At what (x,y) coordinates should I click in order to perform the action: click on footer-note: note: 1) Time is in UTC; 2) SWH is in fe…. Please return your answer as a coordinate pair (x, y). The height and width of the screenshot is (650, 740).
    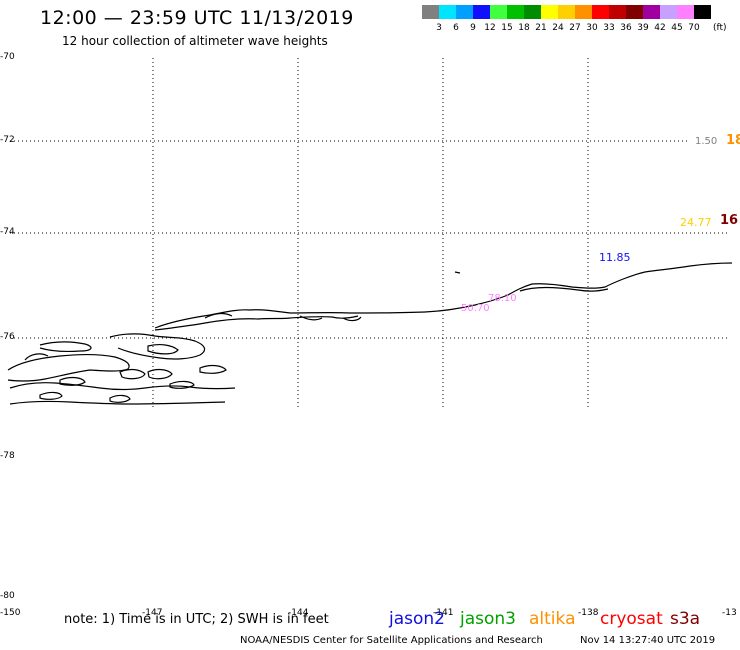
    Looking at the image, I should click on (196, 619).